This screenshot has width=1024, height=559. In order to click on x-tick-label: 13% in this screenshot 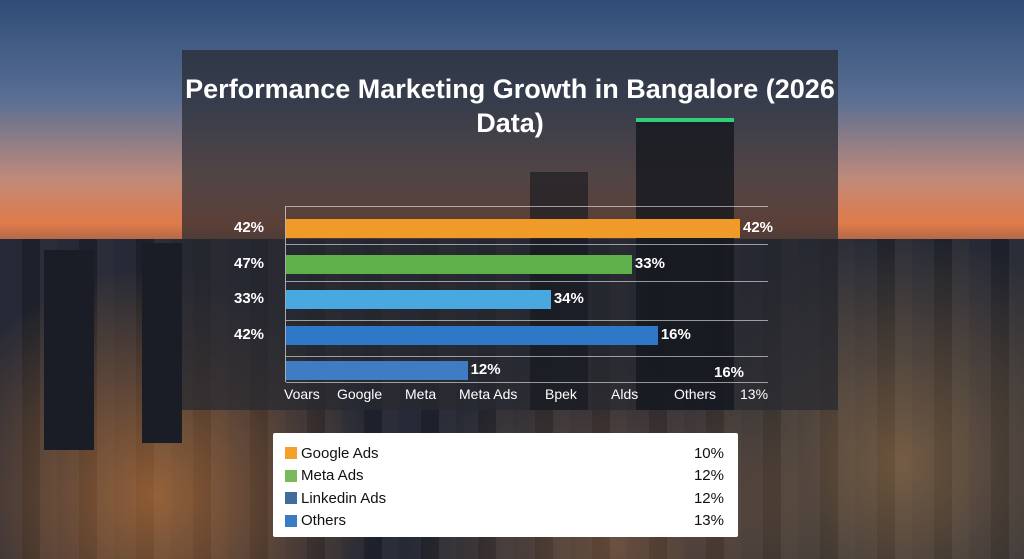, I will do `click(754, 394)`.